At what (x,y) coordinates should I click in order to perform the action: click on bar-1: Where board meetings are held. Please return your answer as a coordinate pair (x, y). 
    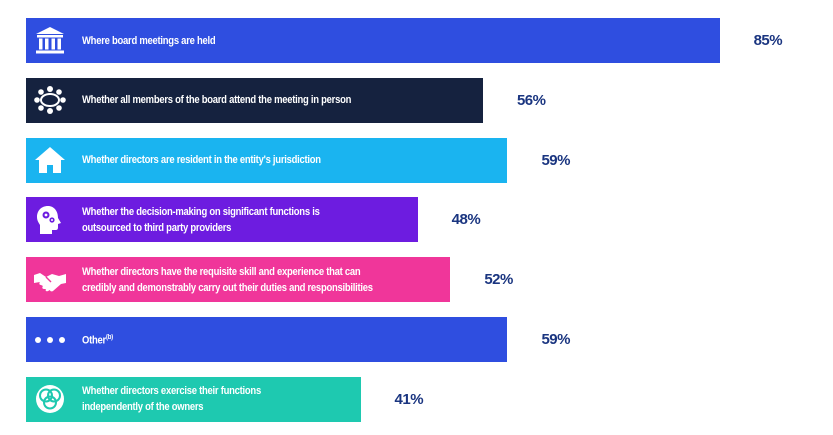
    Looking at the image, I should click on (373, 40).